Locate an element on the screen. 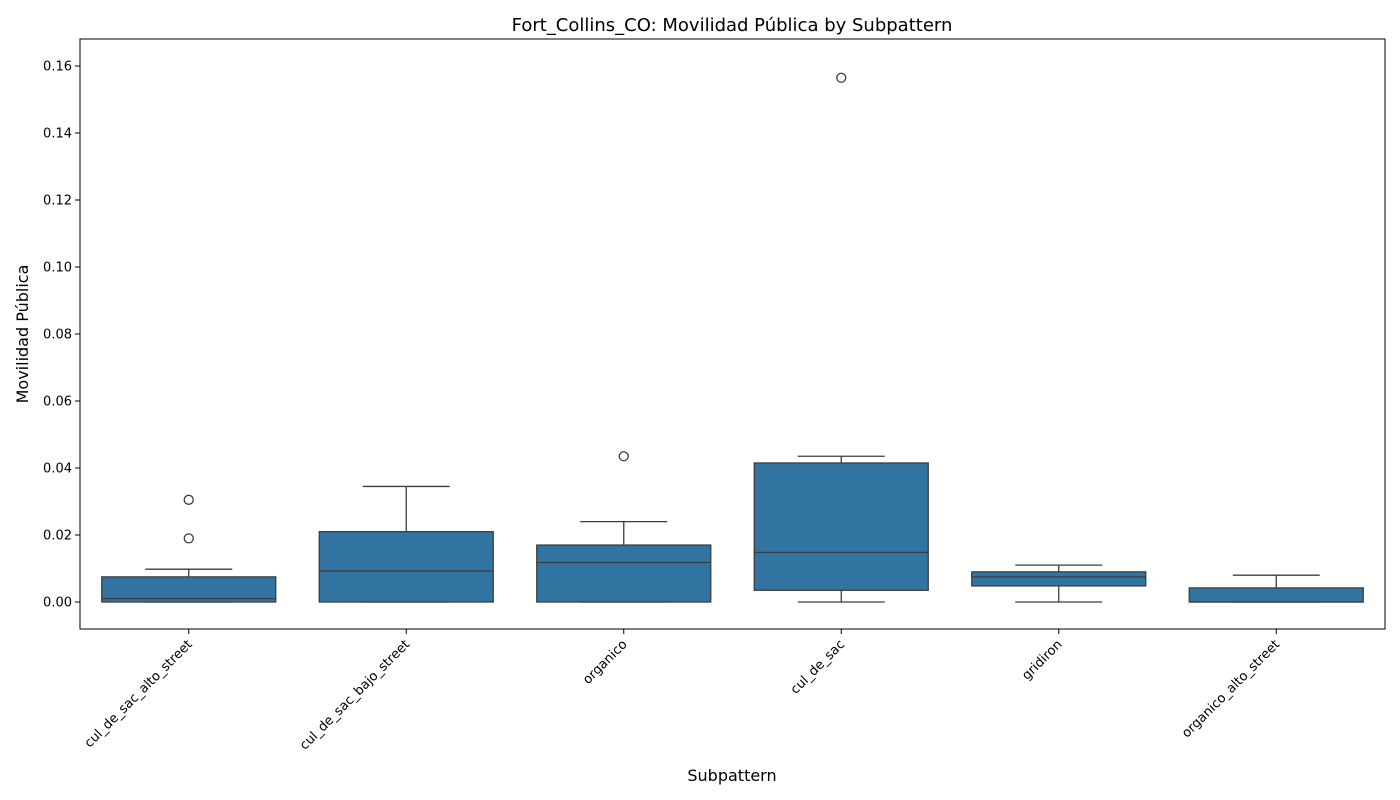  y-axis-label: Movilidad Pública is located at coordinates (22, 334).